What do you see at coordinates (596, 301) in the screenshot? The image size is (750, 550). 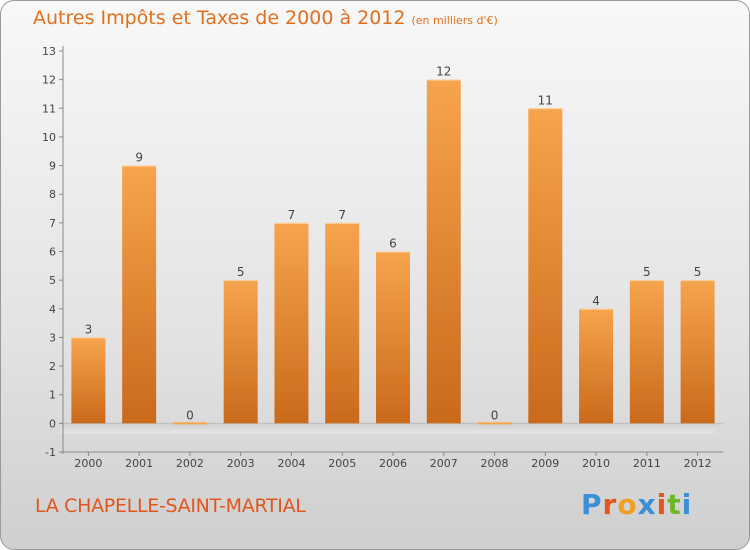 I see `data-label: 4` at bounding box center [596, 301].